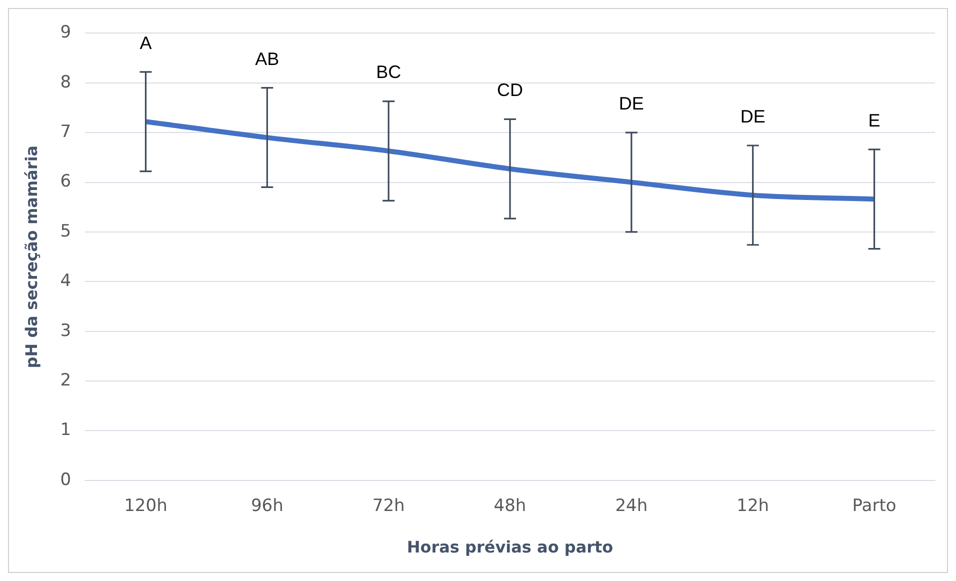 This screenshot has height=581, width=956. Describe the element at coordinates (510, 547) in the screenshot. I see `x-axis-title: Horas prévias ao parto` at that location.